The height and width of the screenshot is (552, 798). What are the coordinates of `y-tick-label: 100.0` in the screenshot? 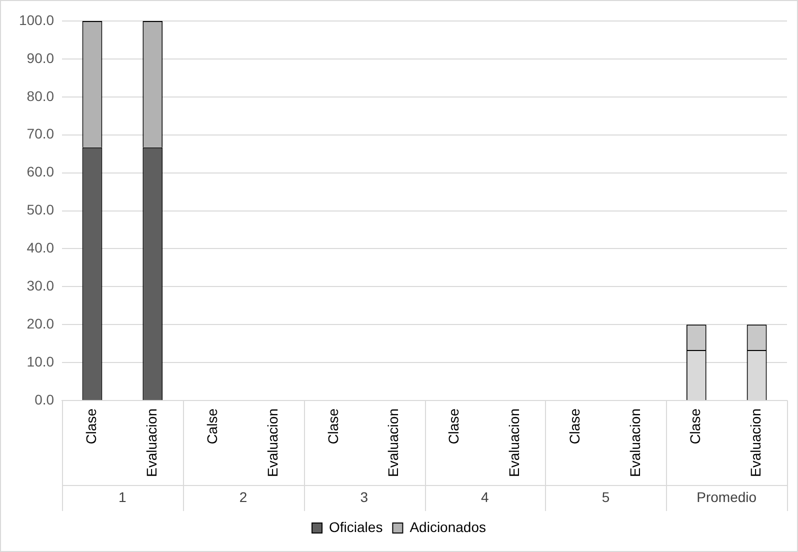 It's located at (36, 20).